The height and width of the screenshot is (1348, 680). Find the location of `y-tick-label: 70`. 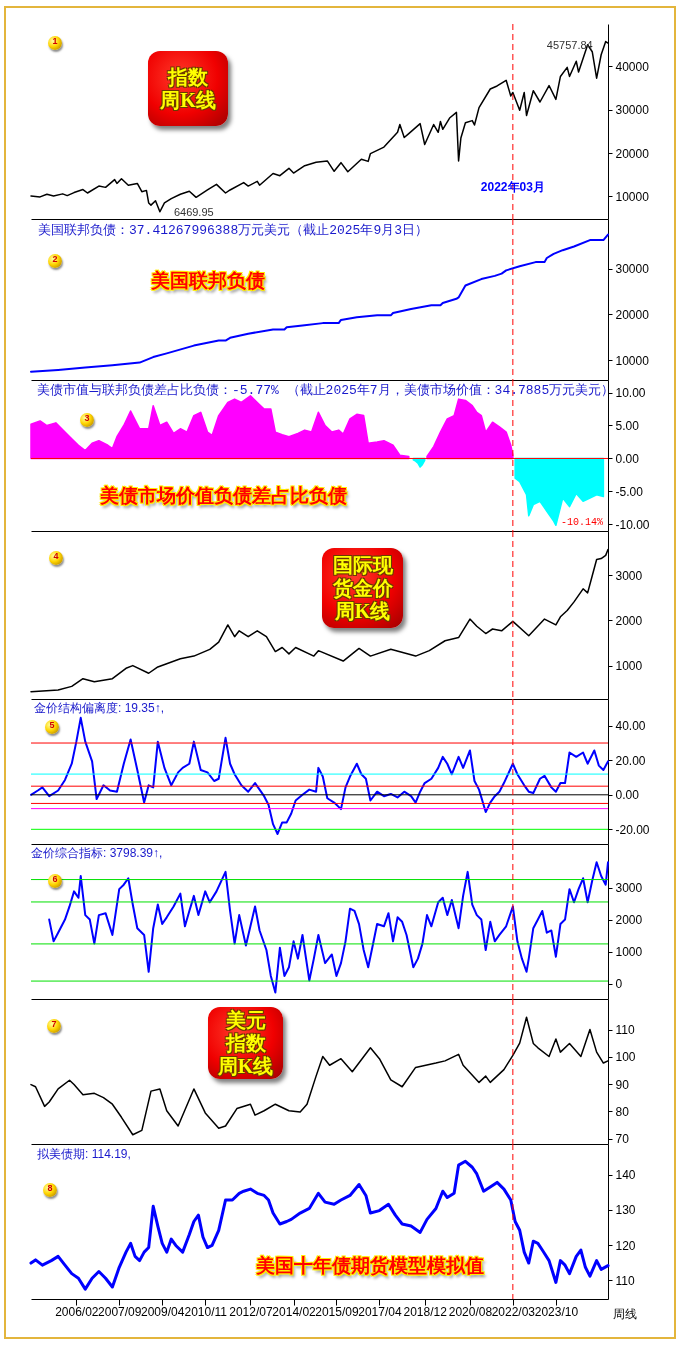

y-tick-label: 70 is located at coordinates (622, 1139).